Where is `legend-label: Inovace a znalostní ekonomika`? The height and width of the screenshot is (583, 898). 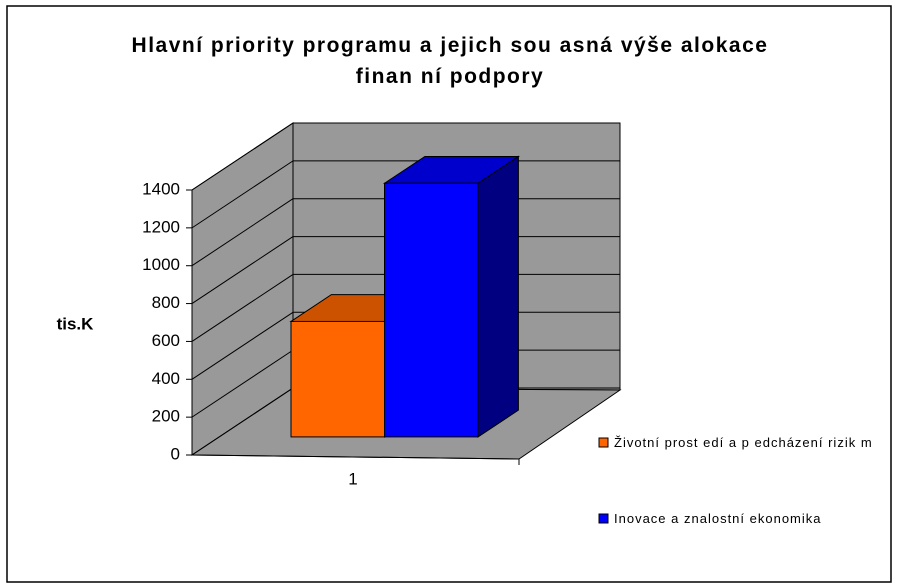
legend-label: Inovace a znalostní ekonomika is located at coordinates (718, 518).